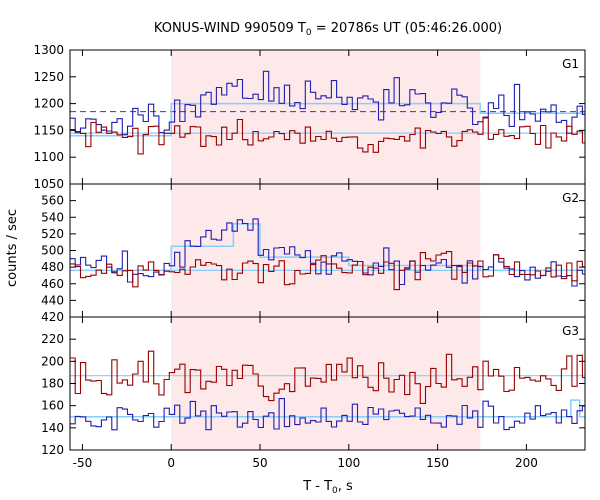  Describe the element at coordinates (52, 428) in the screenshot. I see `y-tick-label: 140` at that location.